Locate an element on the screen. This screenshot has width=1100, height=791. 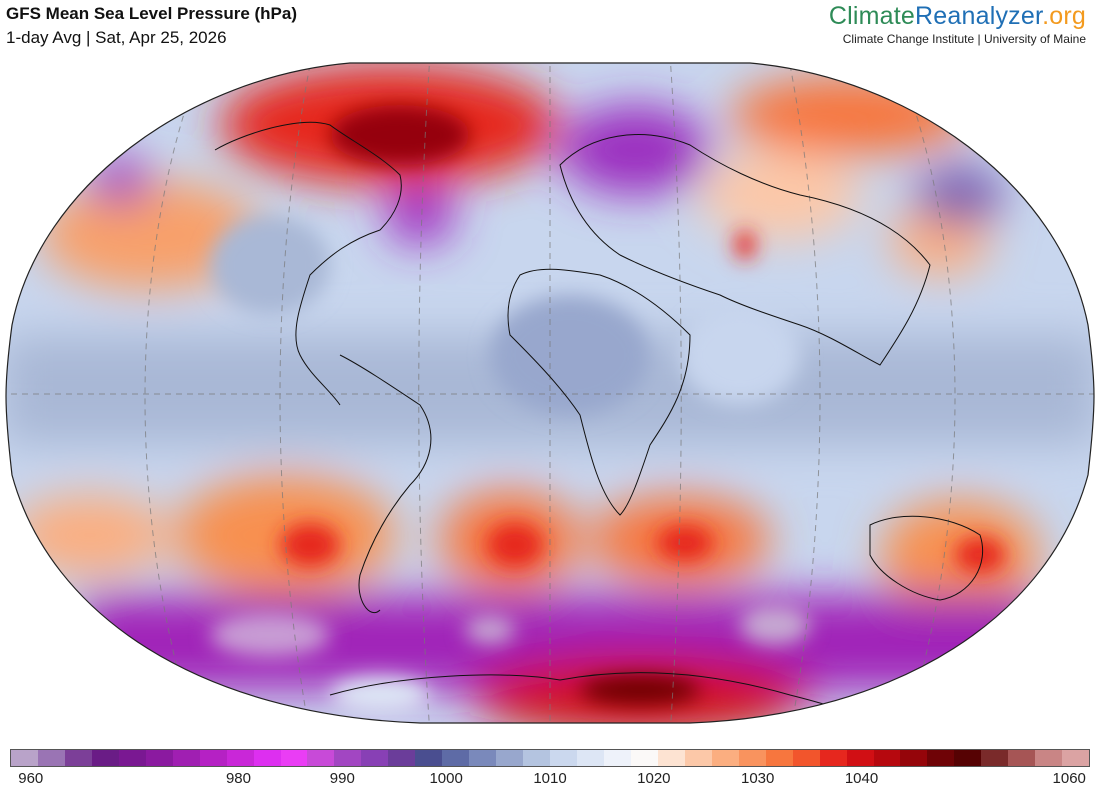
colorbar-label: 980 is located at coordinates (238, 778).